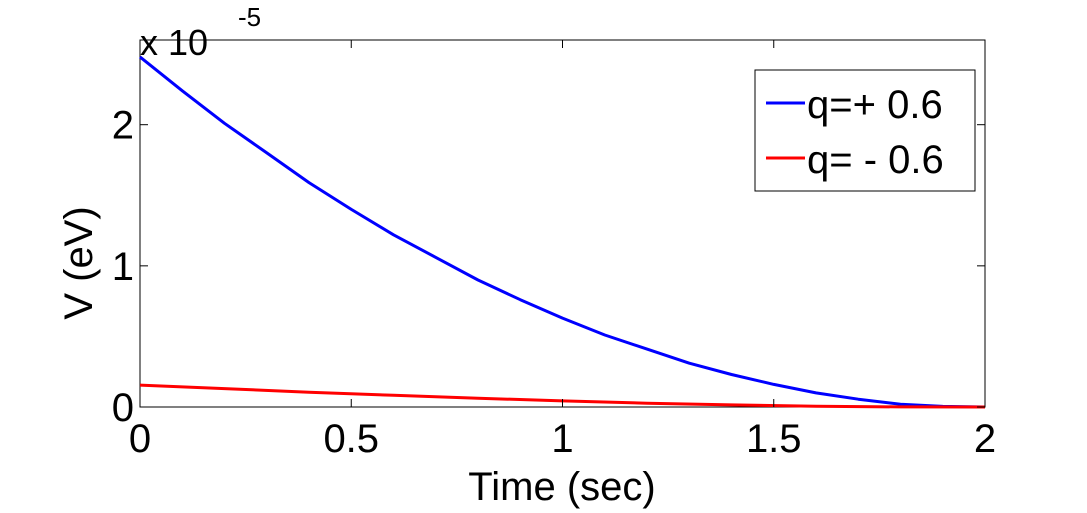 This screenshot has height=513, width=1087. I want to click on legend-label-q-minus: q= - 0.6, so click(875, 160).